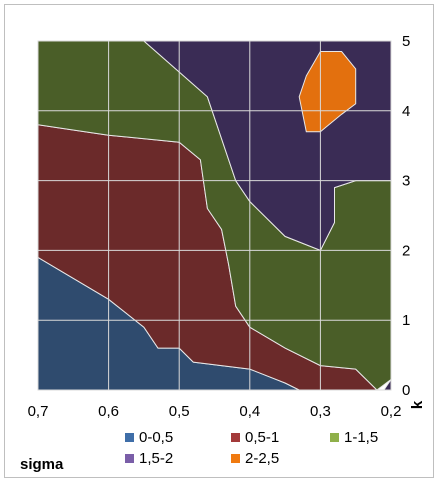  Describe the element at coordinates (320, 411) in the screenshot. I see `x-tick-label: 0,3` at that location.